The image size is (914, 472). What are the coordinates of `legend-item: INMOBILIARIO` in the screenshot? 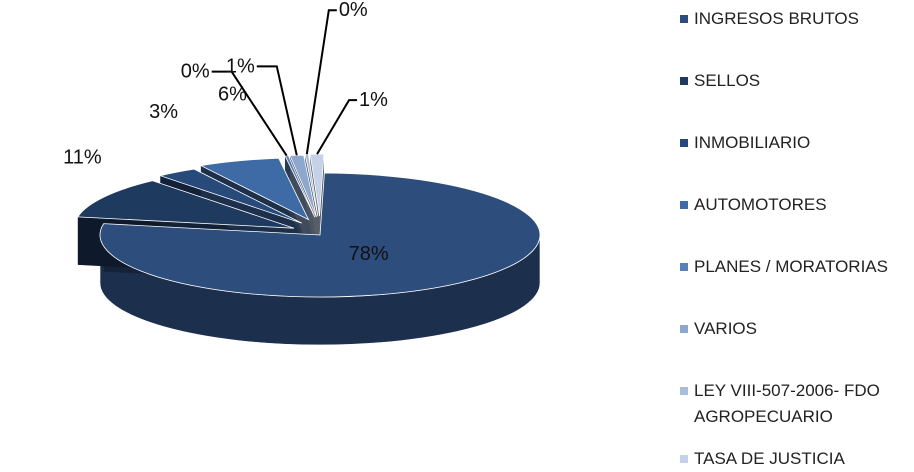 It's located at (797, 143).